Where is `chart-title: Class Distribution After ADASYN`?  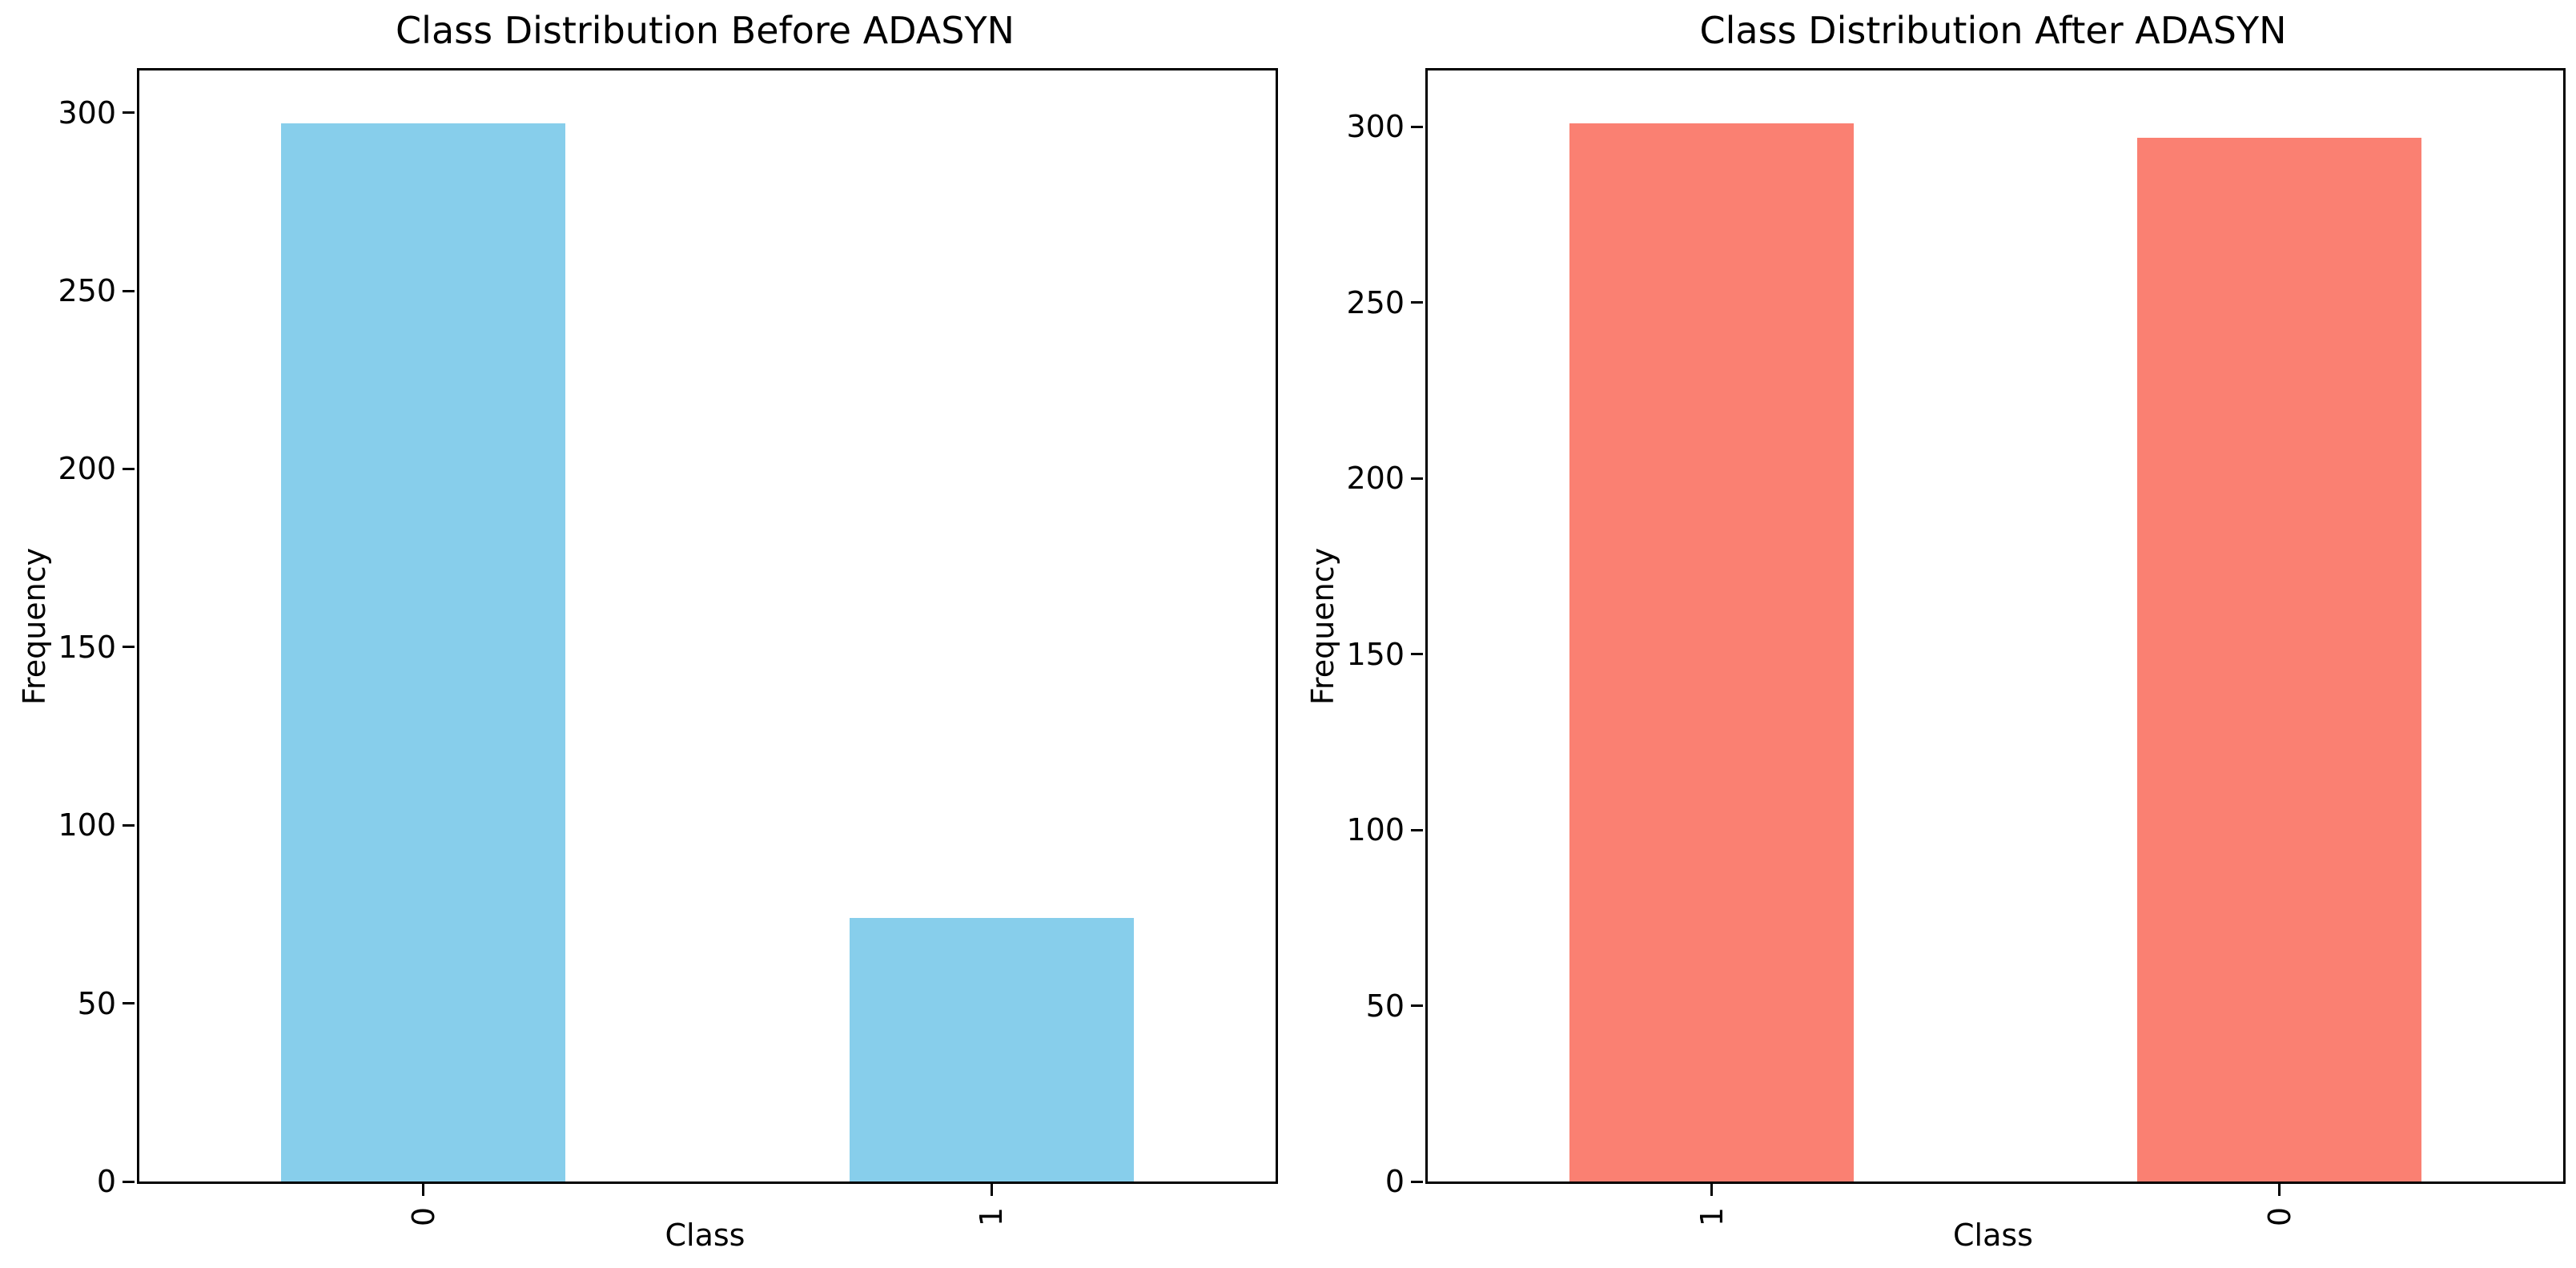
chart-title: Class Distribution After ADASYN is located at coordinates (1993, 30).